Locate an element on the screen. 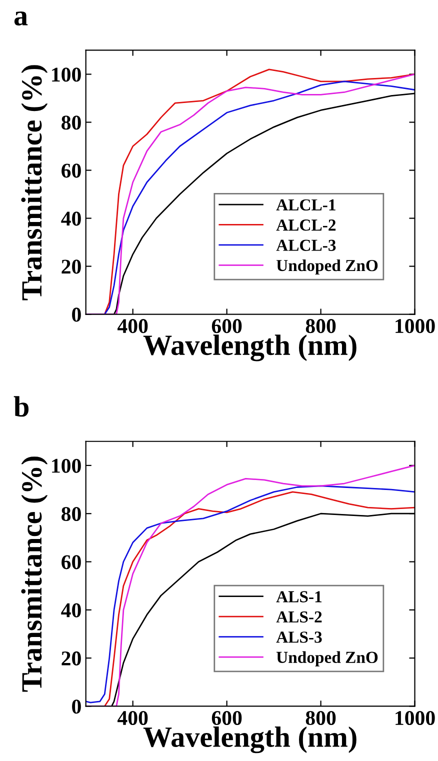 The width and height of the screenshot is (438, 761). legend-label: ALS-2 is located at coordinates (299, 617).